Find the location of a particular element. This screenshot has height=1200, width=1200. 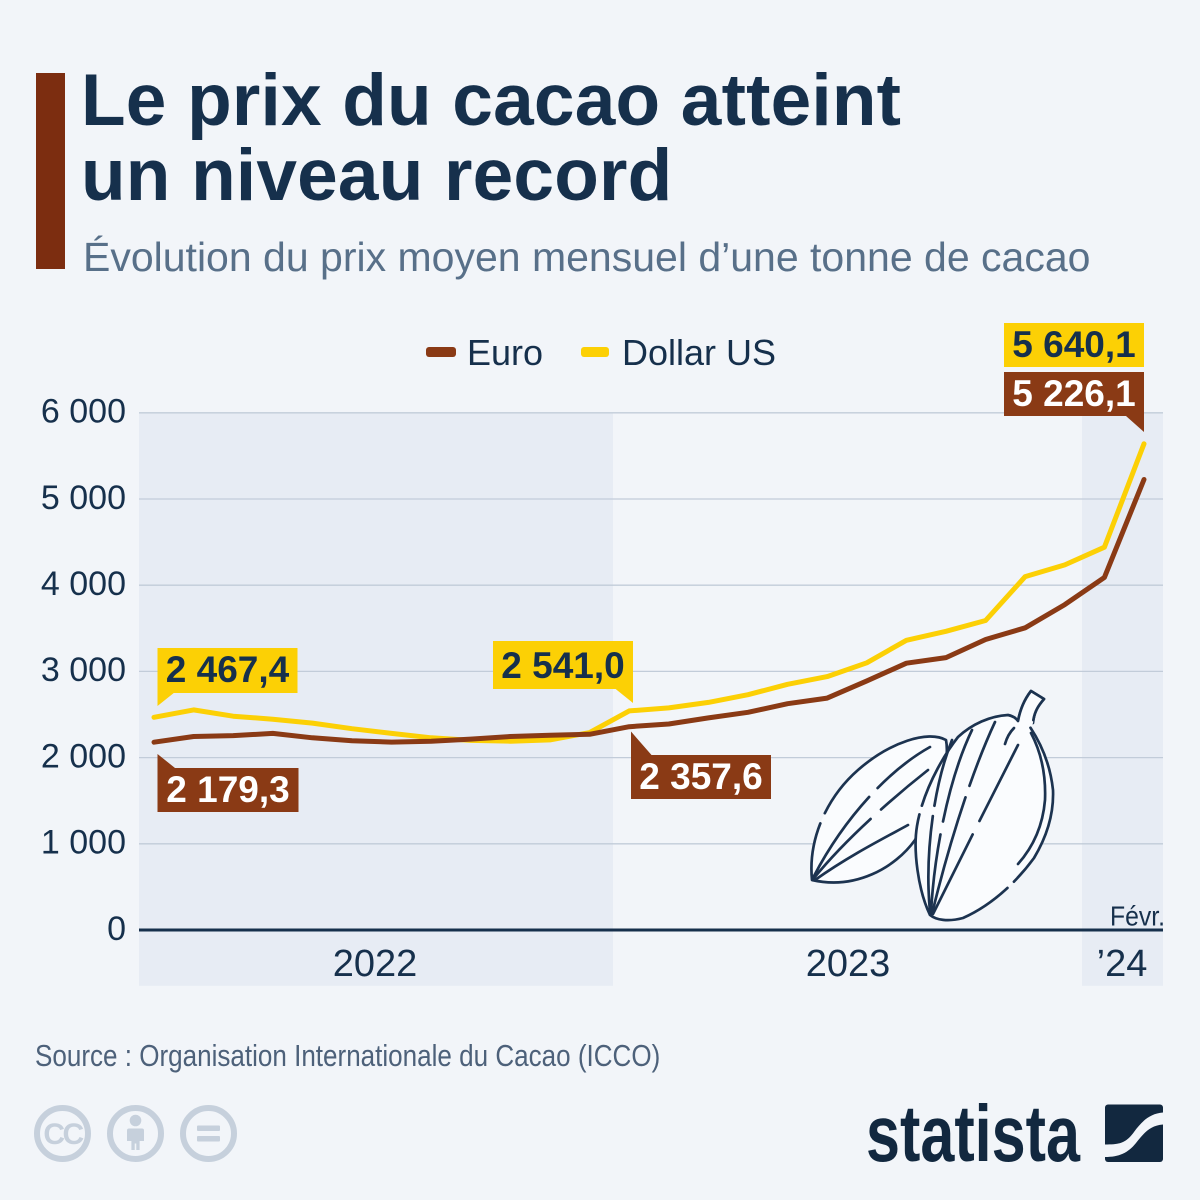

svg-text: 2 179,3 is located at coordinates (227, 789).